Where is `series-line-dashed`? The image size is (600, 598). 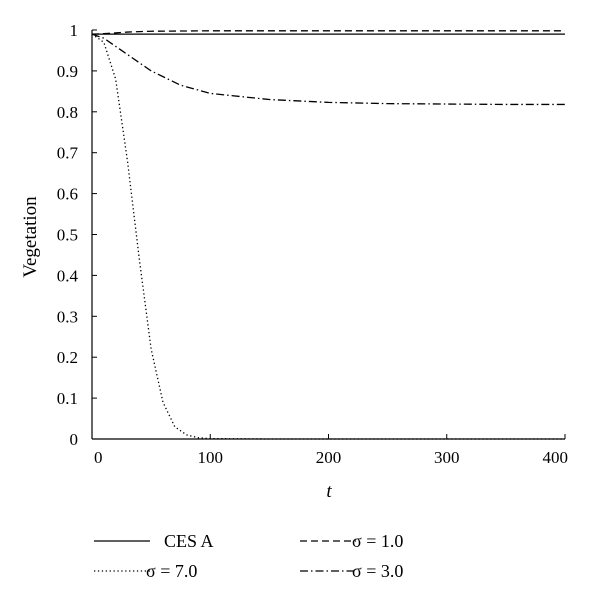
series-line-dashed is located at coordinates (328, 32).